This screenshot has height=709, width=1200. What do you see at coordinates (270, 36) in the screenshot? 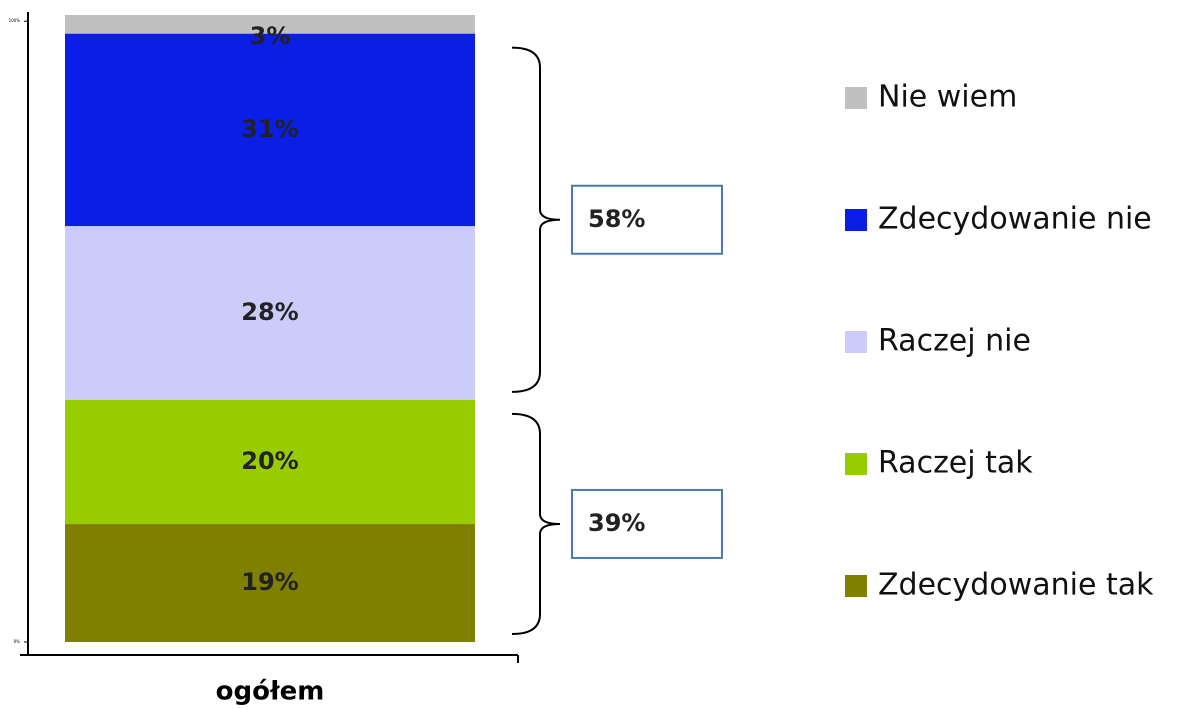
I see `data-label: 3%` at bounding box center [270, 36].